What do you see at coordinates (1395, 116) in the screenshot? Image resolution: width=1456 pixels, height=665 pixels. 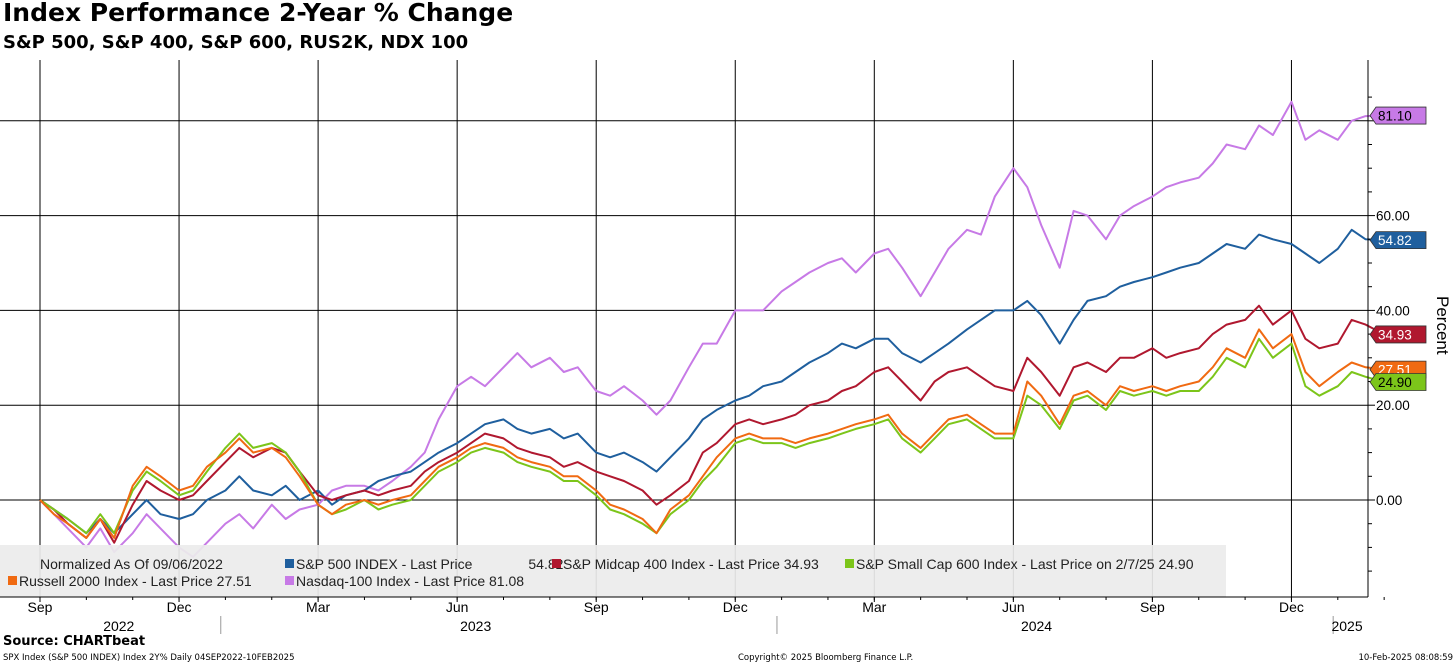 I see `last-value-label-ndx: 81.10` at bounding box center [1395, 116].